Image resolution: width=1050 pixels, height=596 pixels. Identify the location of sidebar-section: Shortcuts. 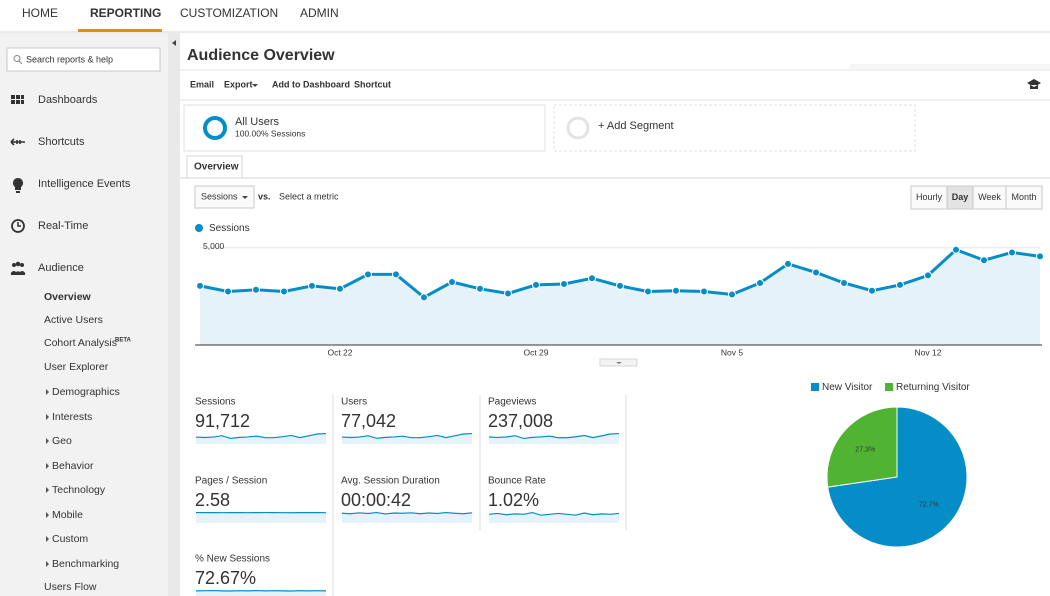
(61, 142).